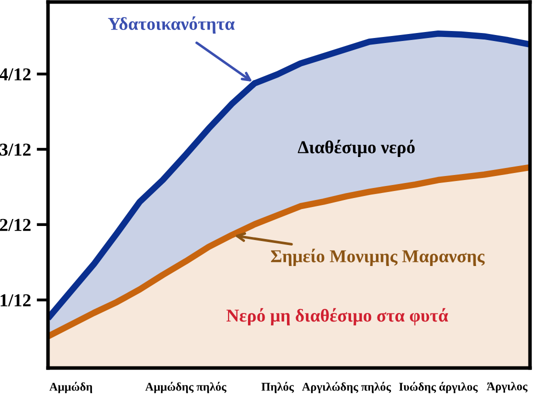 This screenshot has width=534, height=396. What do you see at coordinates (337, 317) in the screenshot?
I see `annotation: Νερό μη διαθέσιμο στα φυτά` at bounding box center [337, 317].